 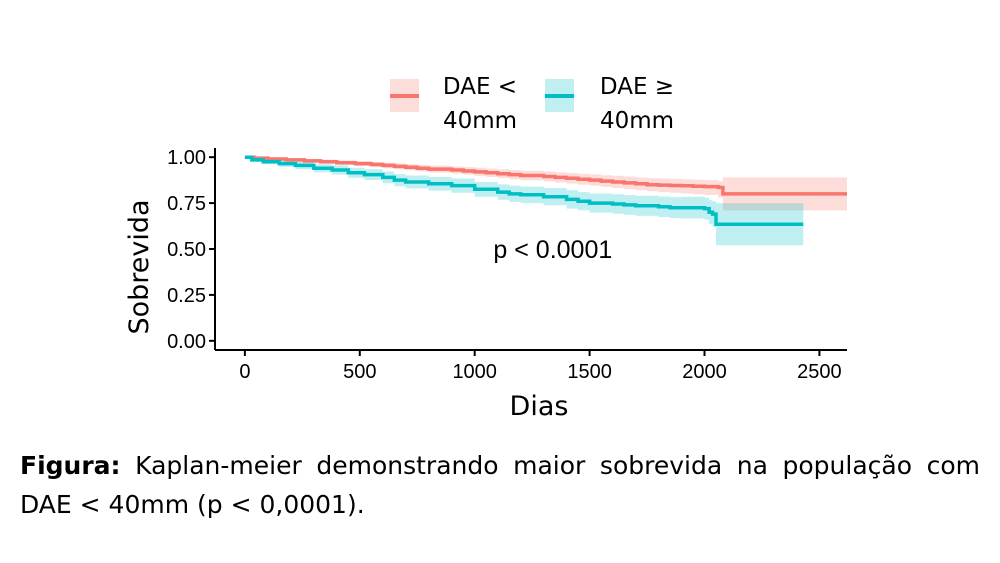 What do you see at coordinates (637, 87) in the screenshot?
I see `legend-label: DAE ≥` at bounding box center [637, 87].